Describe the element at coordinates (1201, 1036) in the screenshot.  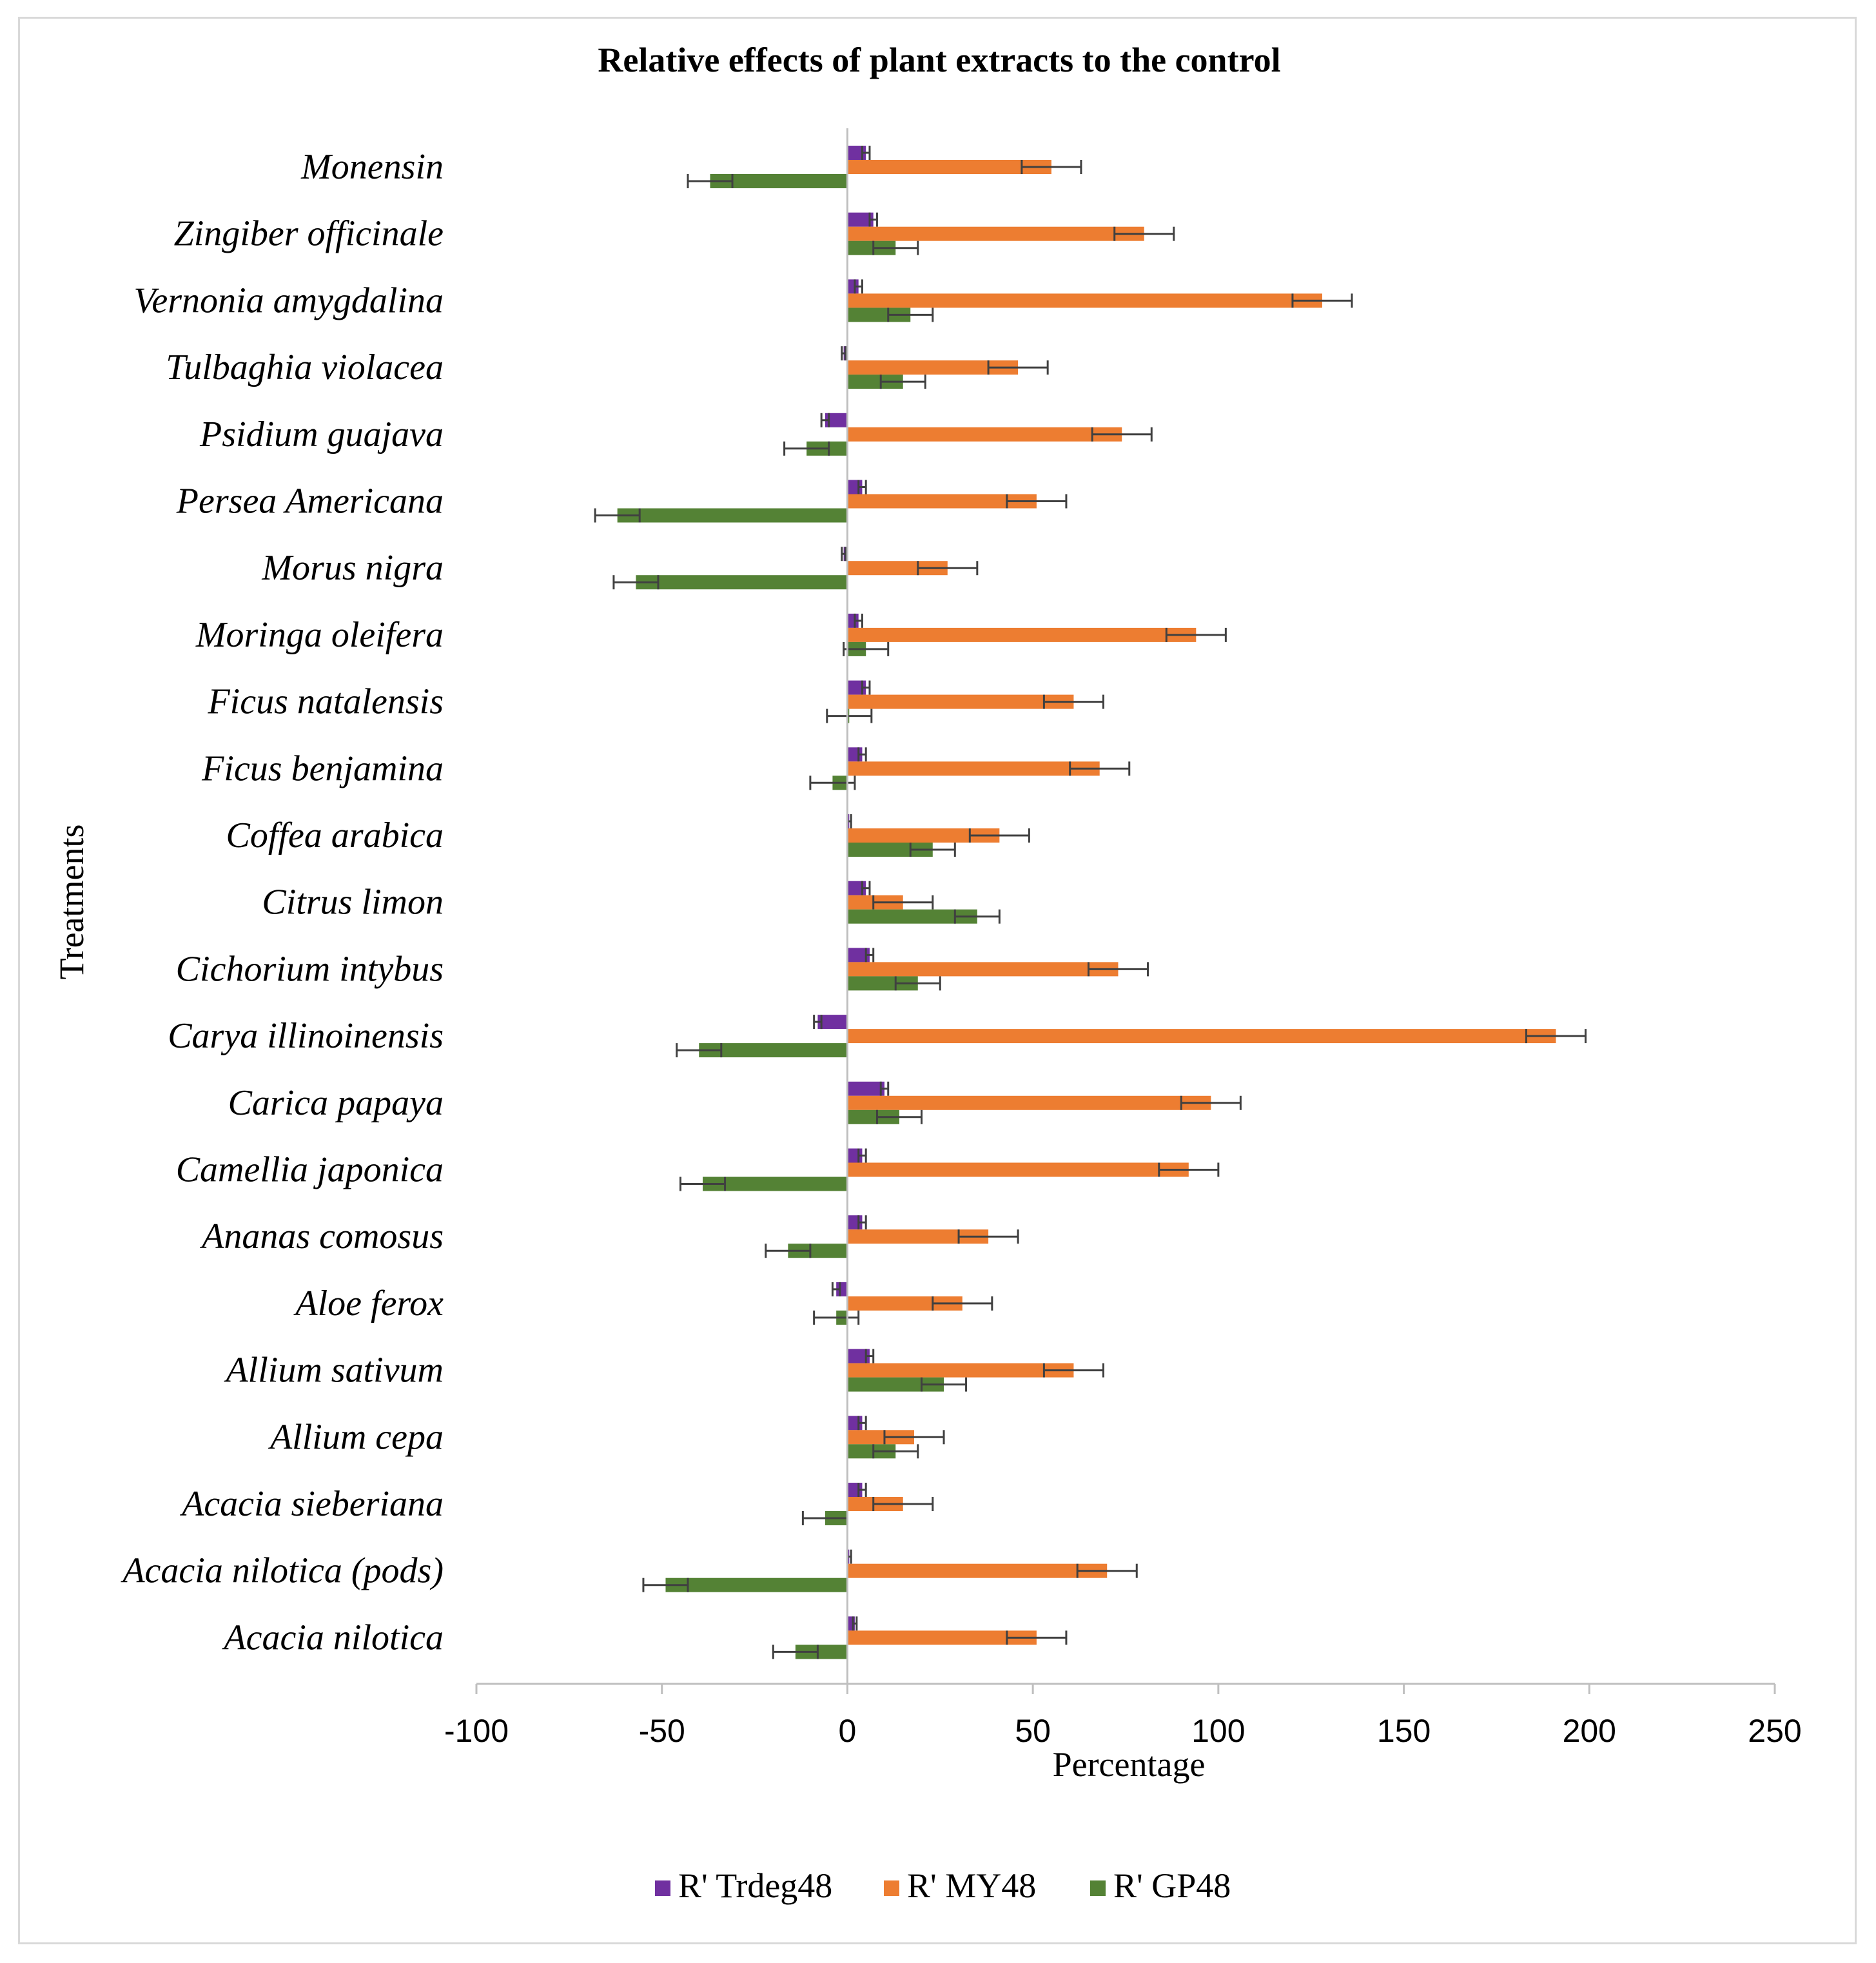
I see `bar-r-my48-carya-illinoinensis` at that location.